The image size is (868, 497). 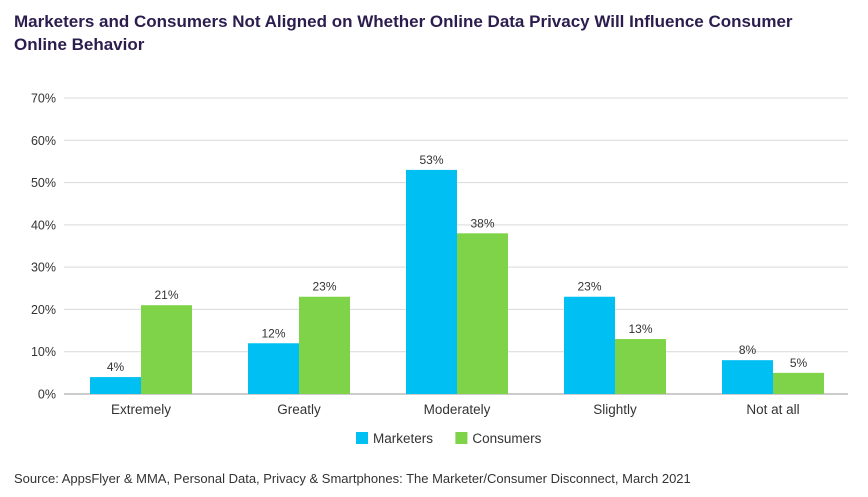 I want to click on y-tick-label: 70%, so click(x=43, y=99).